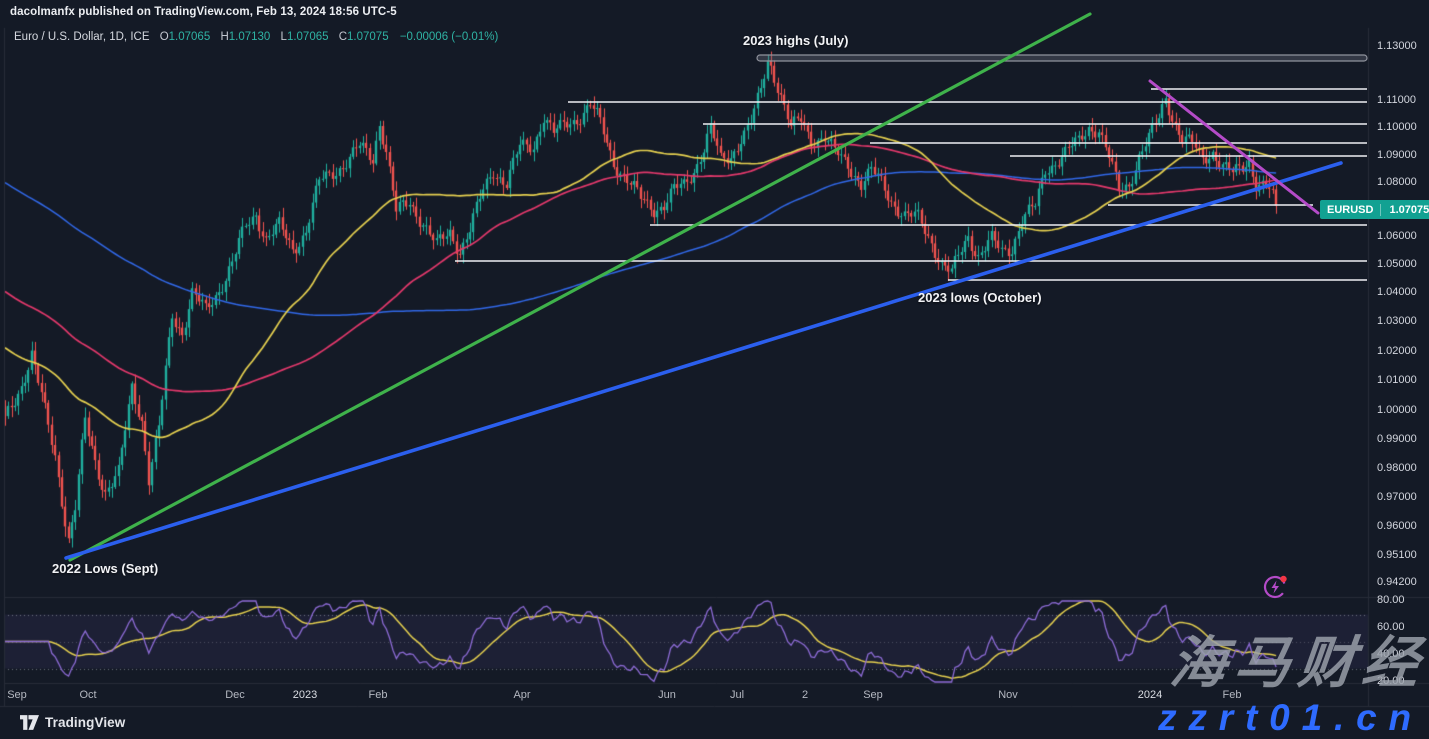 This screenshot has width=1429, height=739. Describe the element at coordinates (1404, 209) in the screenshot. I see `last-price-value: 1.07075` at that location.